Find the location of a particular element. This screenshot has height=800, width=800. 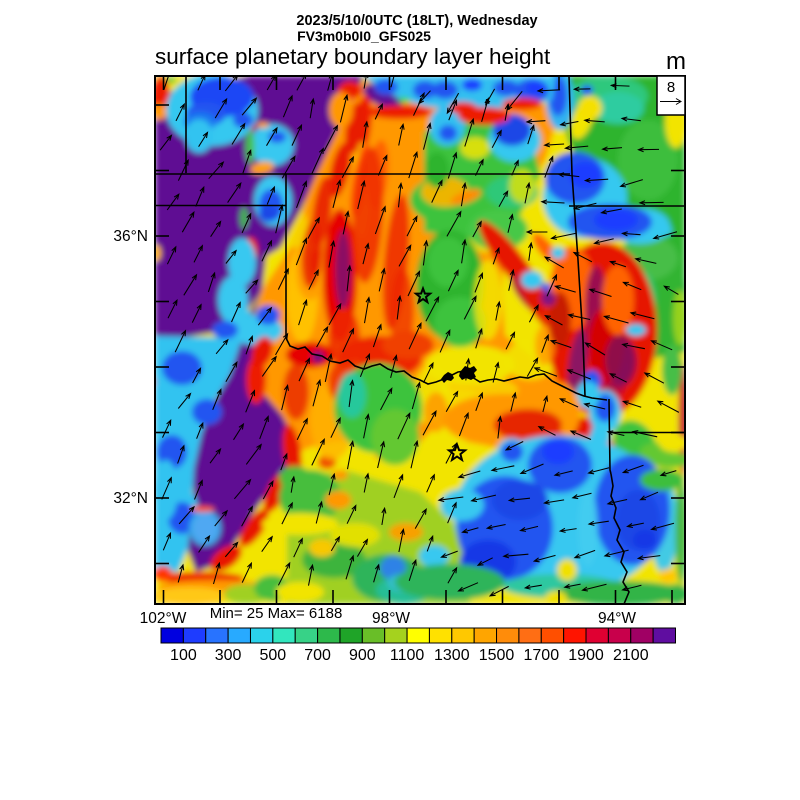

svg-text: 500 is located at coordinates (272, 655).